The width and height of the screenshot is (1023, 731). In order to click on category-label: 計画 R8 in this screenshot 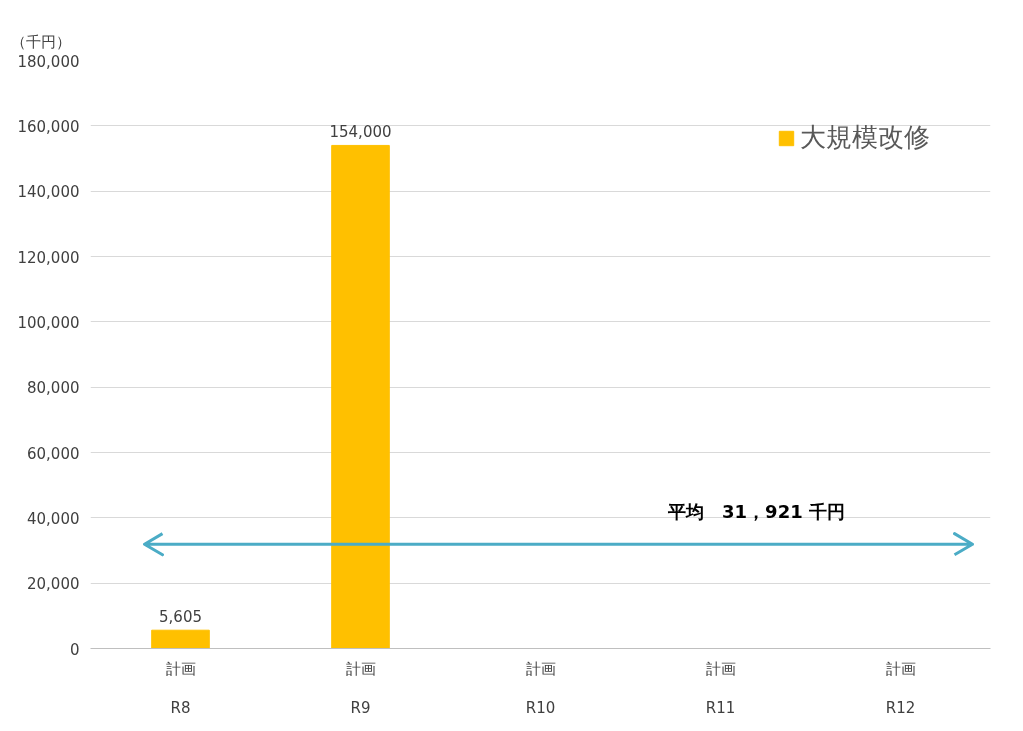, I will do `click(180, 688)`.